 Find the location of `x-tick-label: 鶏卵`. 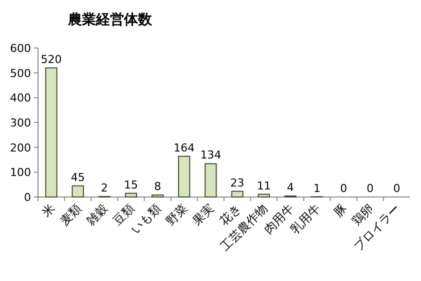

x-tick-label: 鶏卵 is located at coordinates (362, 214).